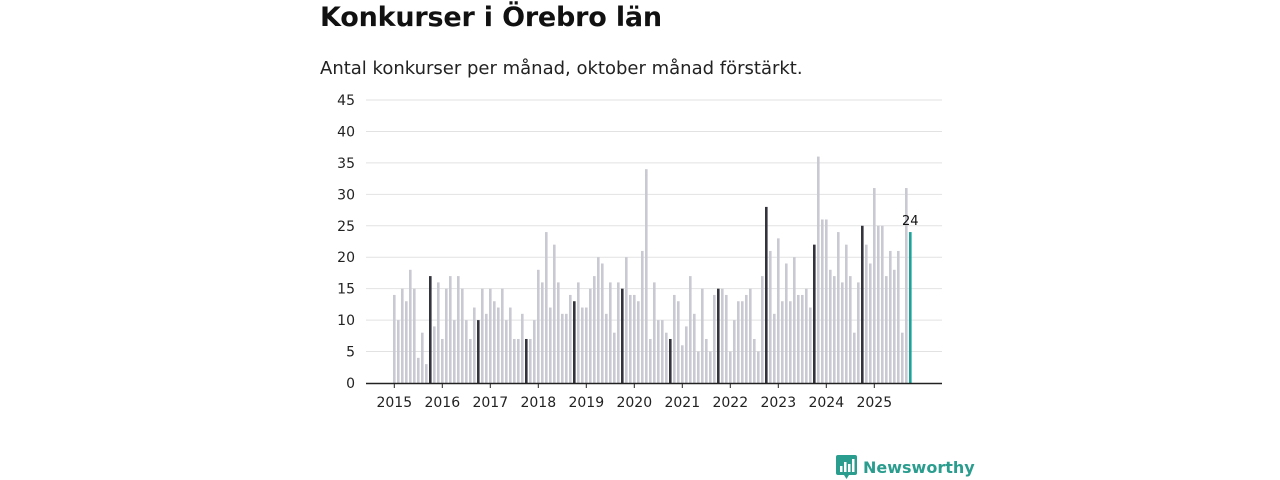 The image size is (1280, 480). What do you see at coordinates (346, 242) in the screenshot?
I see `y-axis-ticks: 0 5 10 15 20 25 30 35 40 45` at bounding box center [346, 242].